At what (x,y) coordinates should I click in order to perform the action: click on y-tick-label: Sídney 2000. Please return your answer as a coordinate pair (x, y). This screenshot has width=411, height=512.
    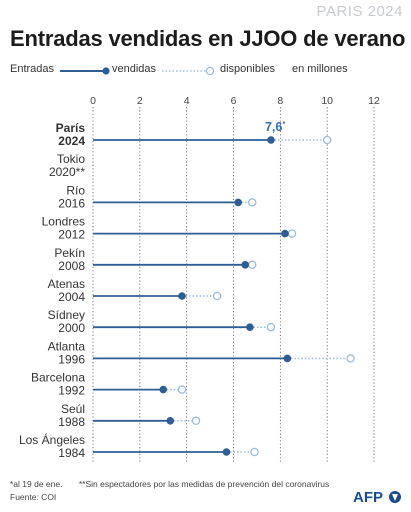
    Looking at the image, I should click on (67, 321).